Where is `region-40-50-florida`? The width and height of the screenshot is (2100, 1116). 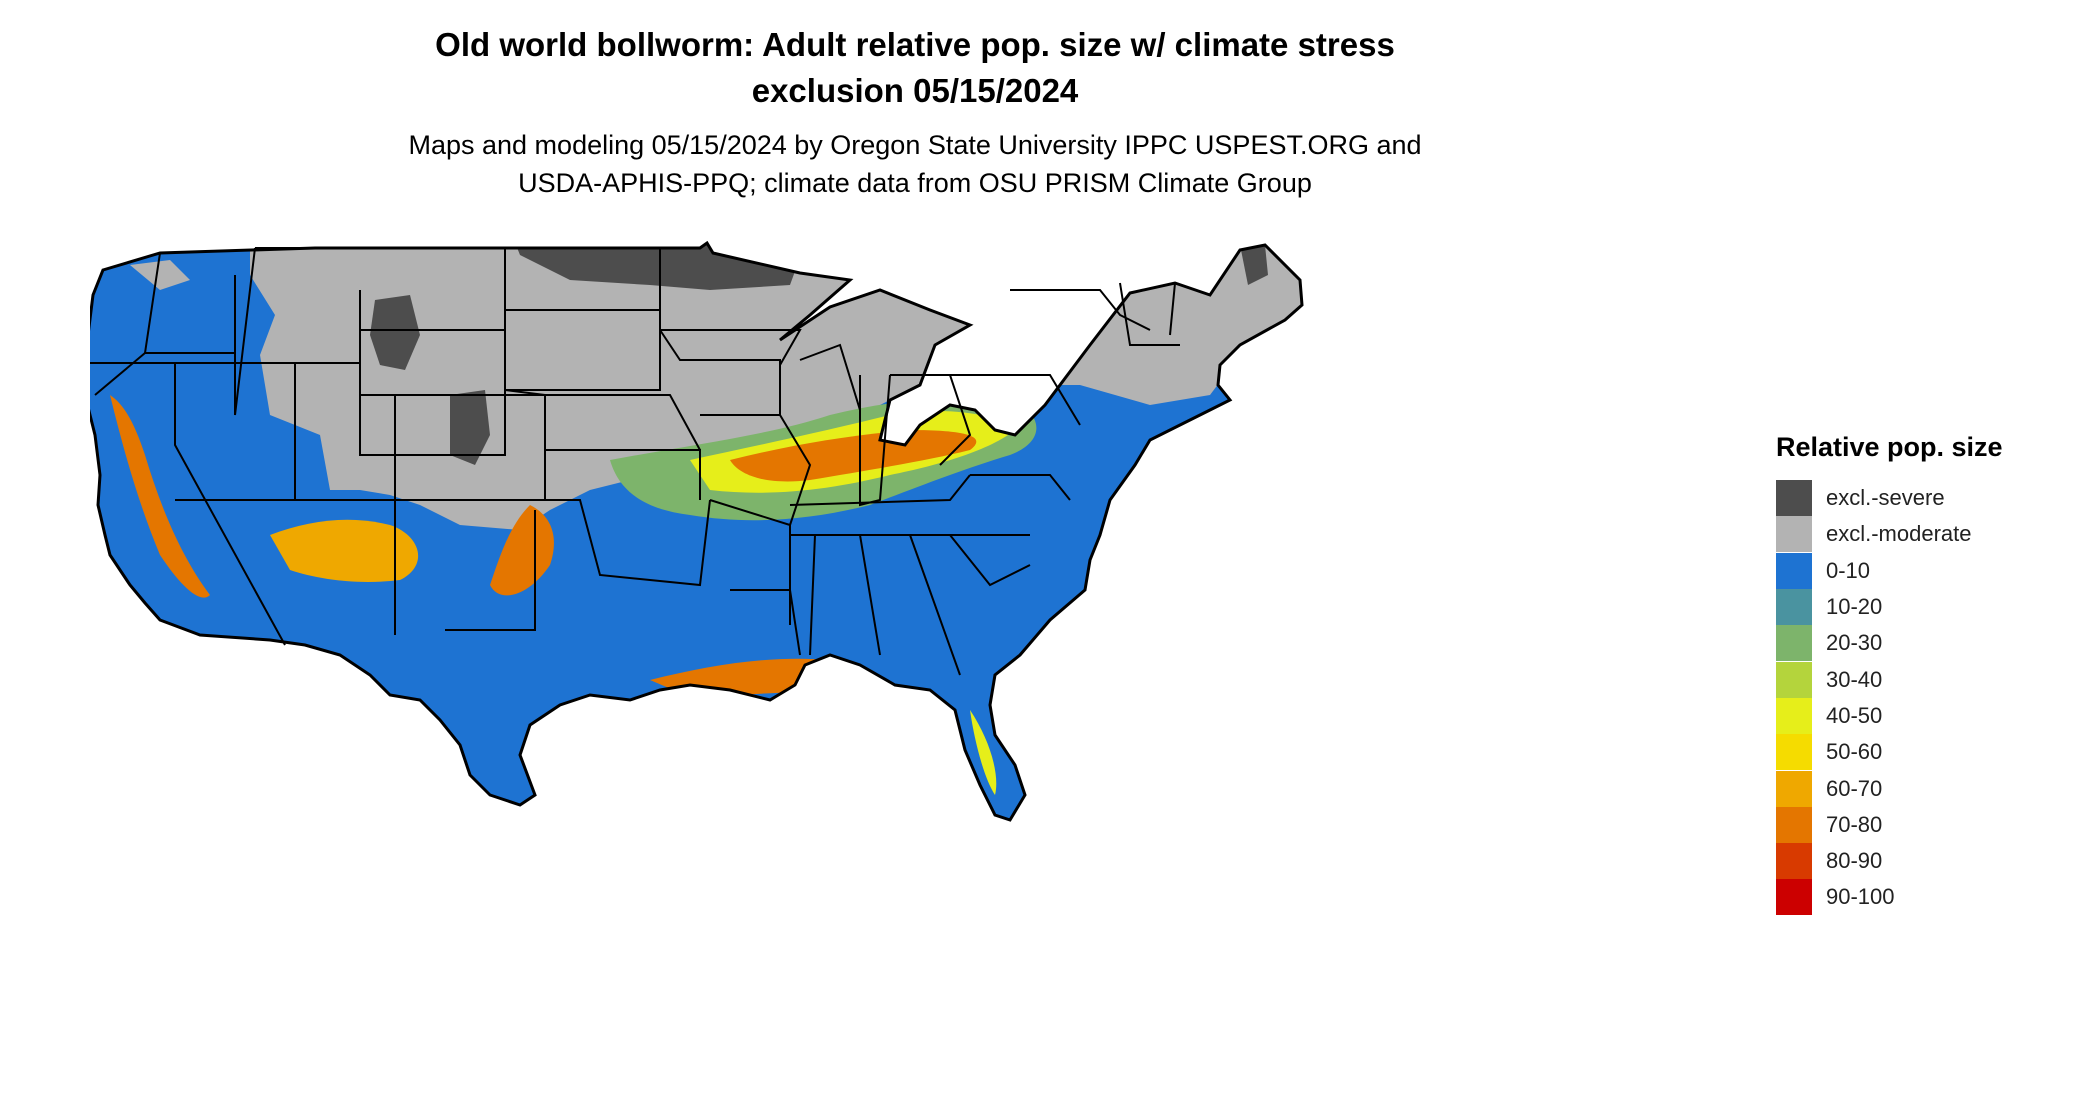
region-40-50-florida is located at coordinates (983, 752).